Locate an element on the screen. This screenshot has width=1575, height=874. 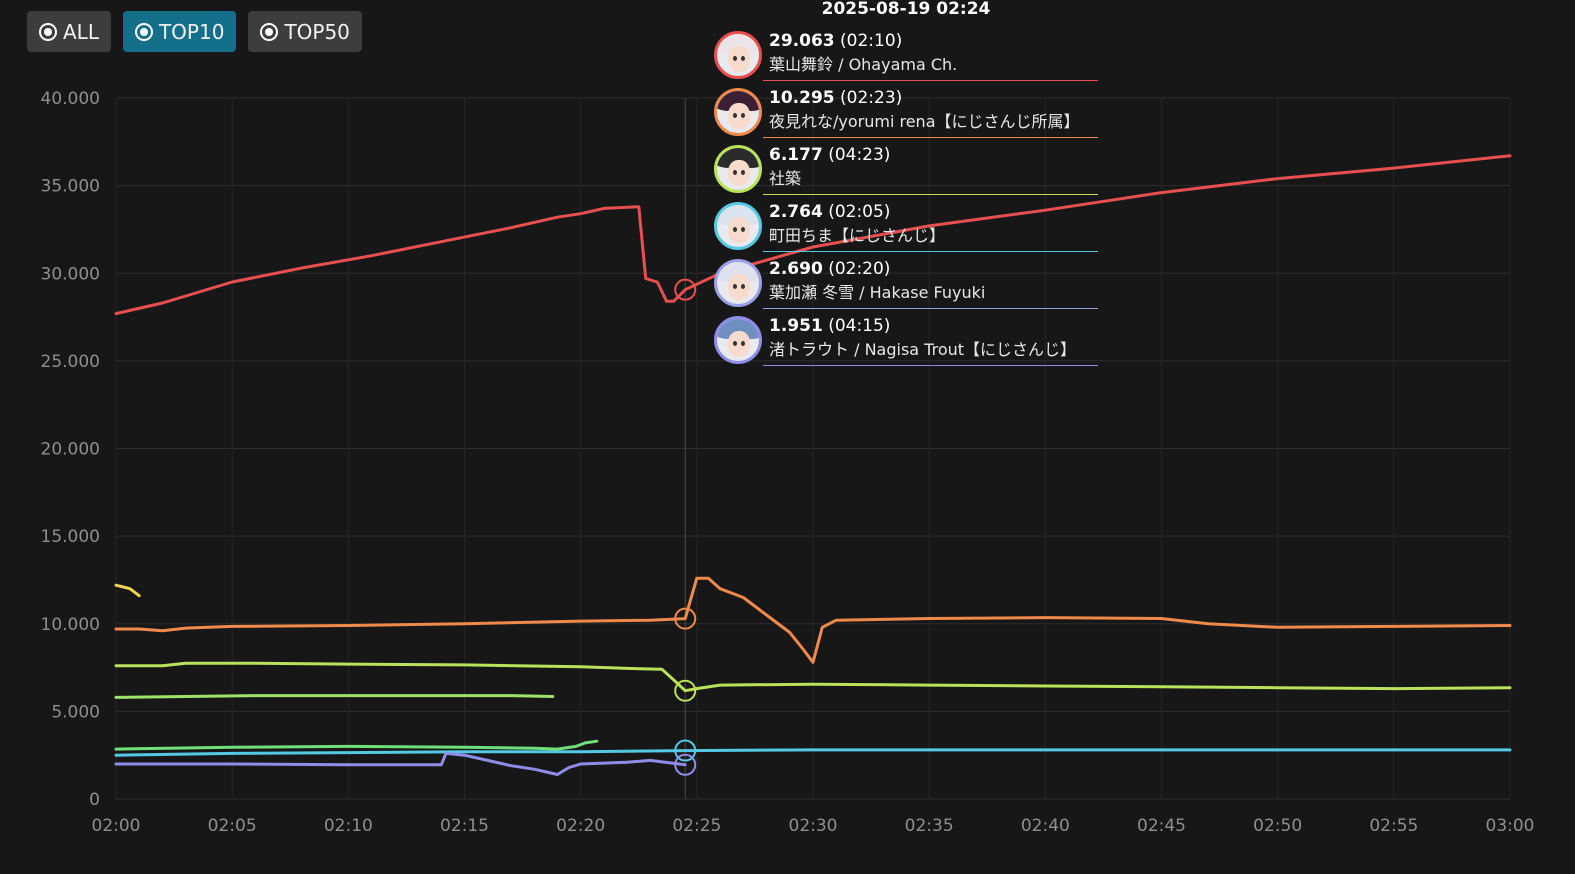
channel-name: 葉加瀬 冬雪 / Hakase Fuyuki is located at coordinates (877, 292).